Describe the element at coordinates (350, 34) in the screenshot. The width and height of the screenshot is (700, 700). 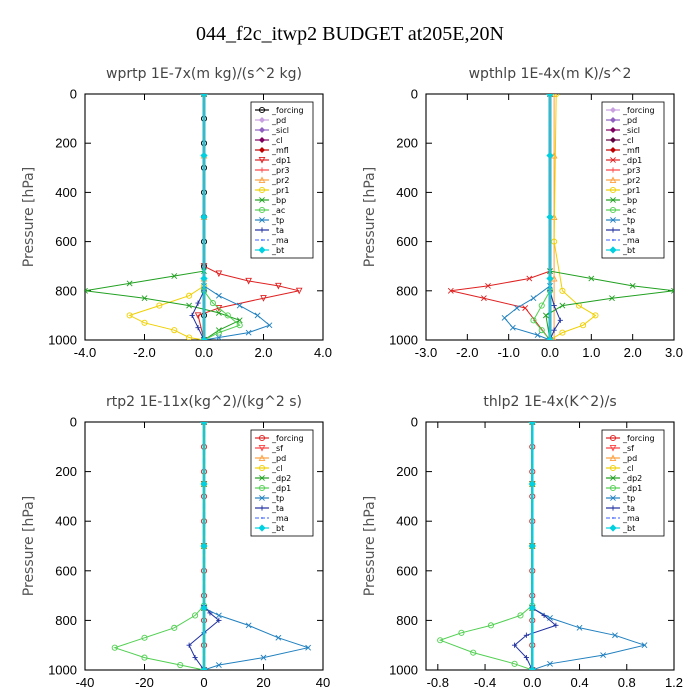
I see `figure-title: 044_f2c_itwp2 BUDGET at205E,20N` at that location.